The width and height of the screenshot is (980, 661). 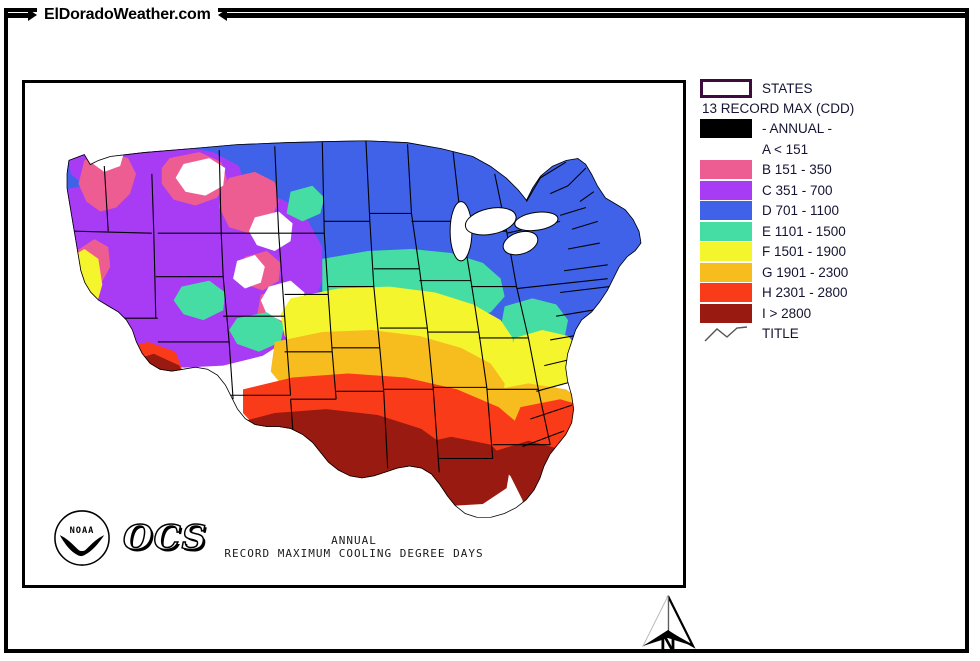 What do you see at coordinates (200, 177) in the screenshot?
I see `band-A-glacier` at bounding box center [200, 177].